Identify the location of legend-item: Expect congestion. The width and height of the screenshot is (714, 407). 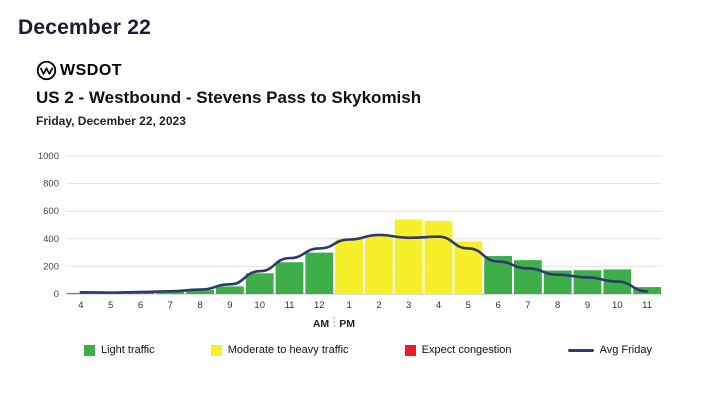
(458, 350).